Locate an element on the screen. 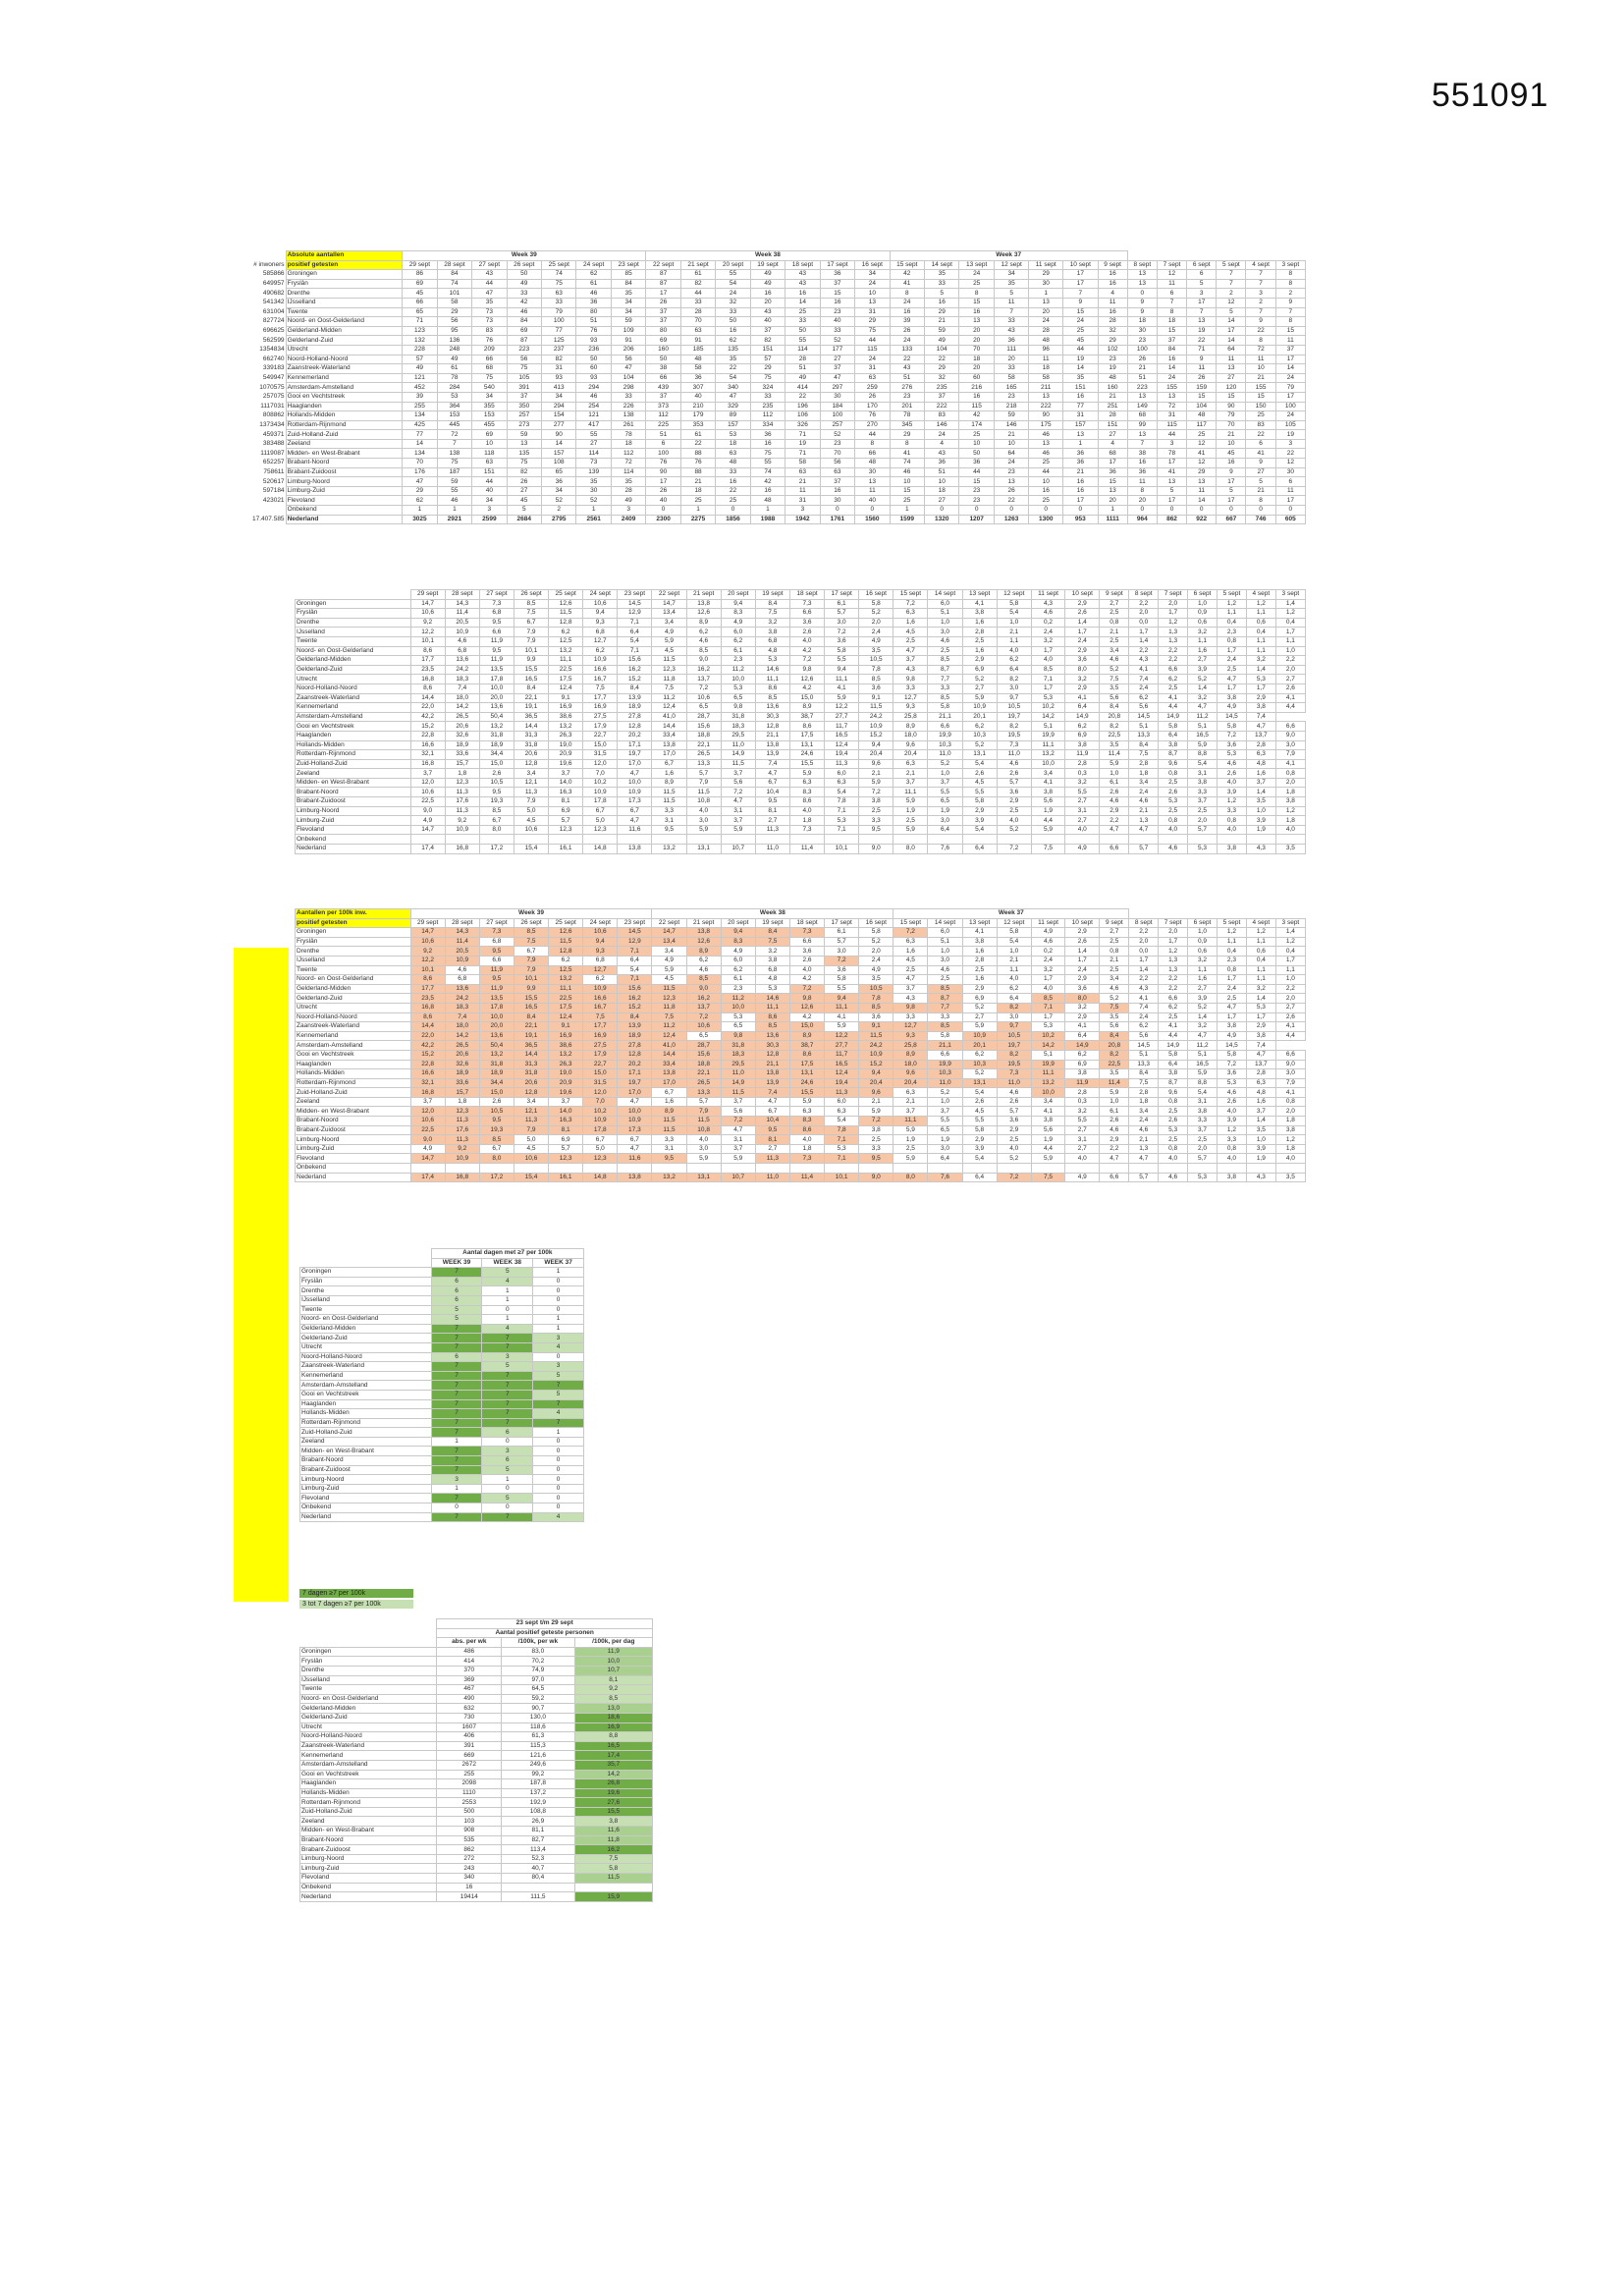 This screenshot has width=1624, height=2296. count-cell: 417 is located at coordinates (593, 425).